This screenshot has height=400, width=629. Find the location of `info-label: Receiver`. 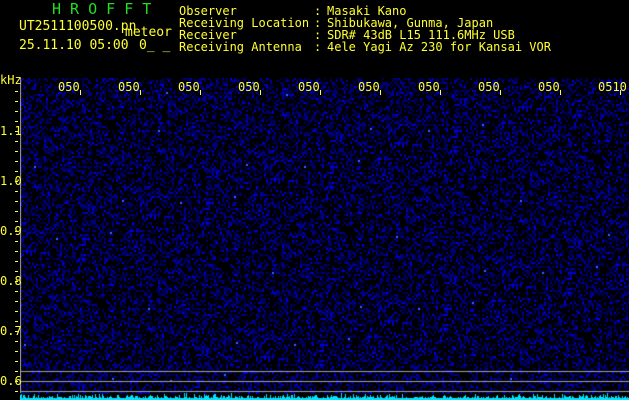

info-label: Receiver is located at coordinates (208, 35).